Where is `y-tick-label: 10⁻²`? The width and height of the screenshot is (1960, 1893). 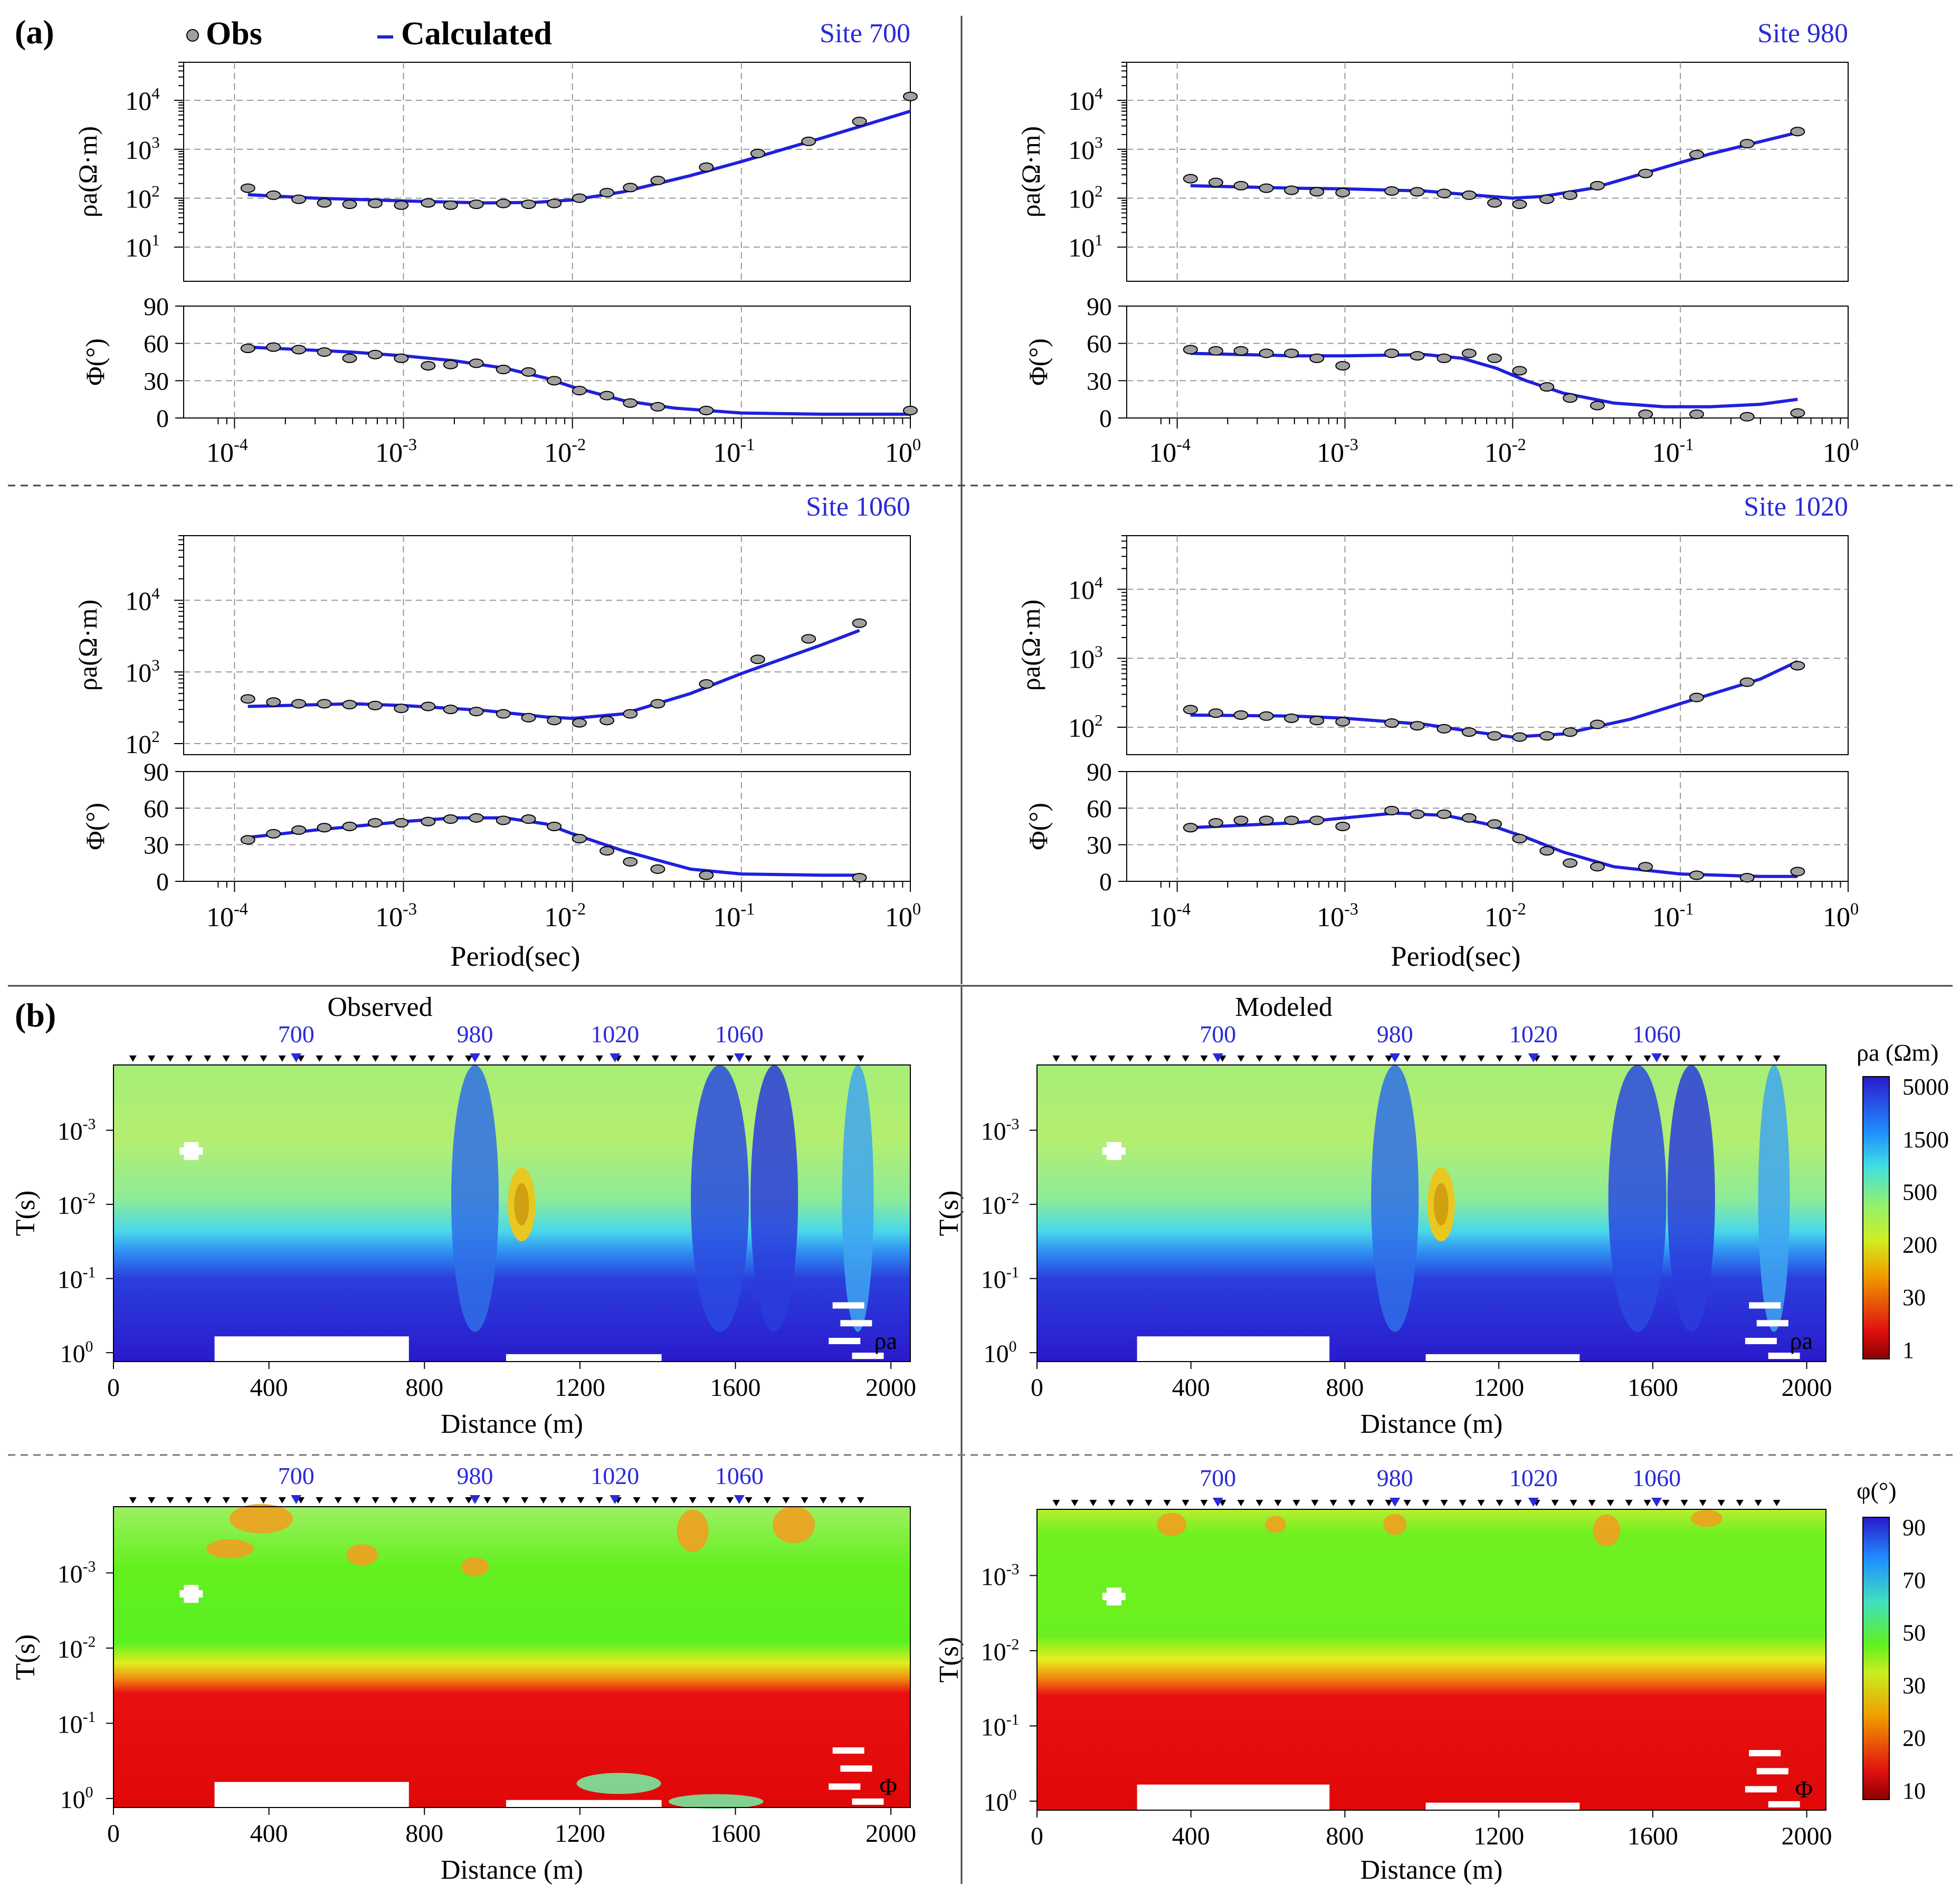 y-tick-label: 10⁻² is located at coordinates (1001, 1205).